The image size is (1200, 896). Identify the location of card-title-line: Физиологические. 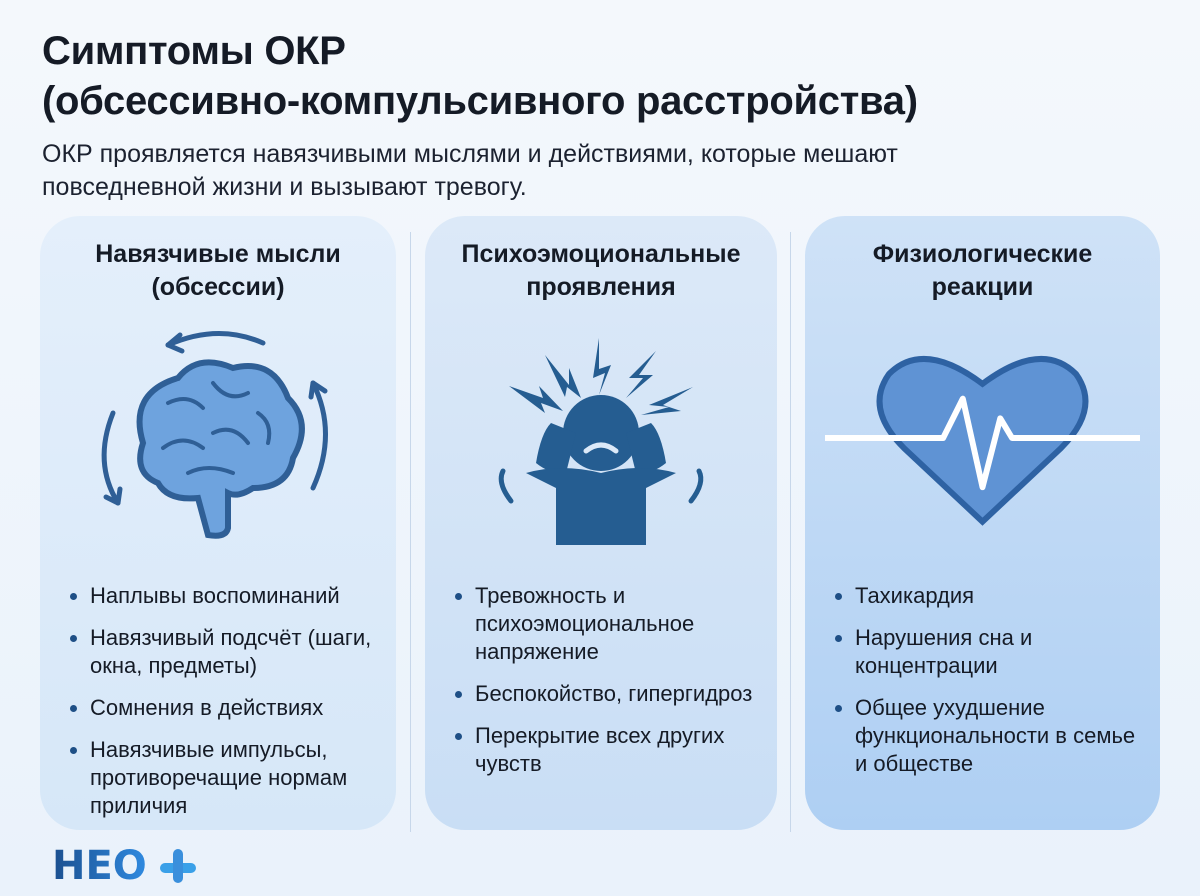
(982, 254).